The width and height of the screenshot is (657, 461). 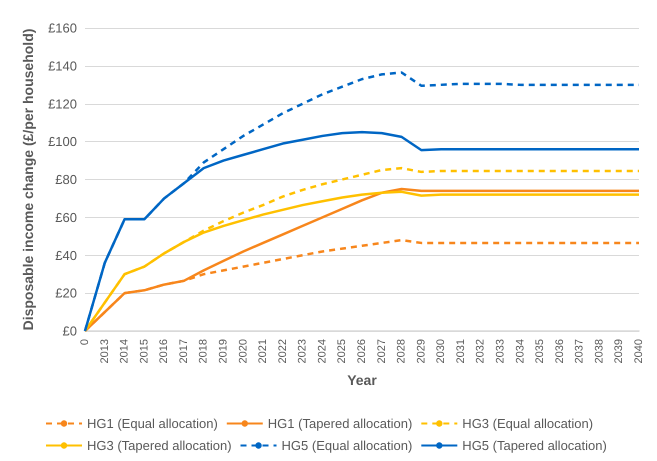 What do you see at coordinates (528, 423) in the screenshot?
I see `legend-label: HG3 (Equal allocation)` at bounding box center [528, 423].